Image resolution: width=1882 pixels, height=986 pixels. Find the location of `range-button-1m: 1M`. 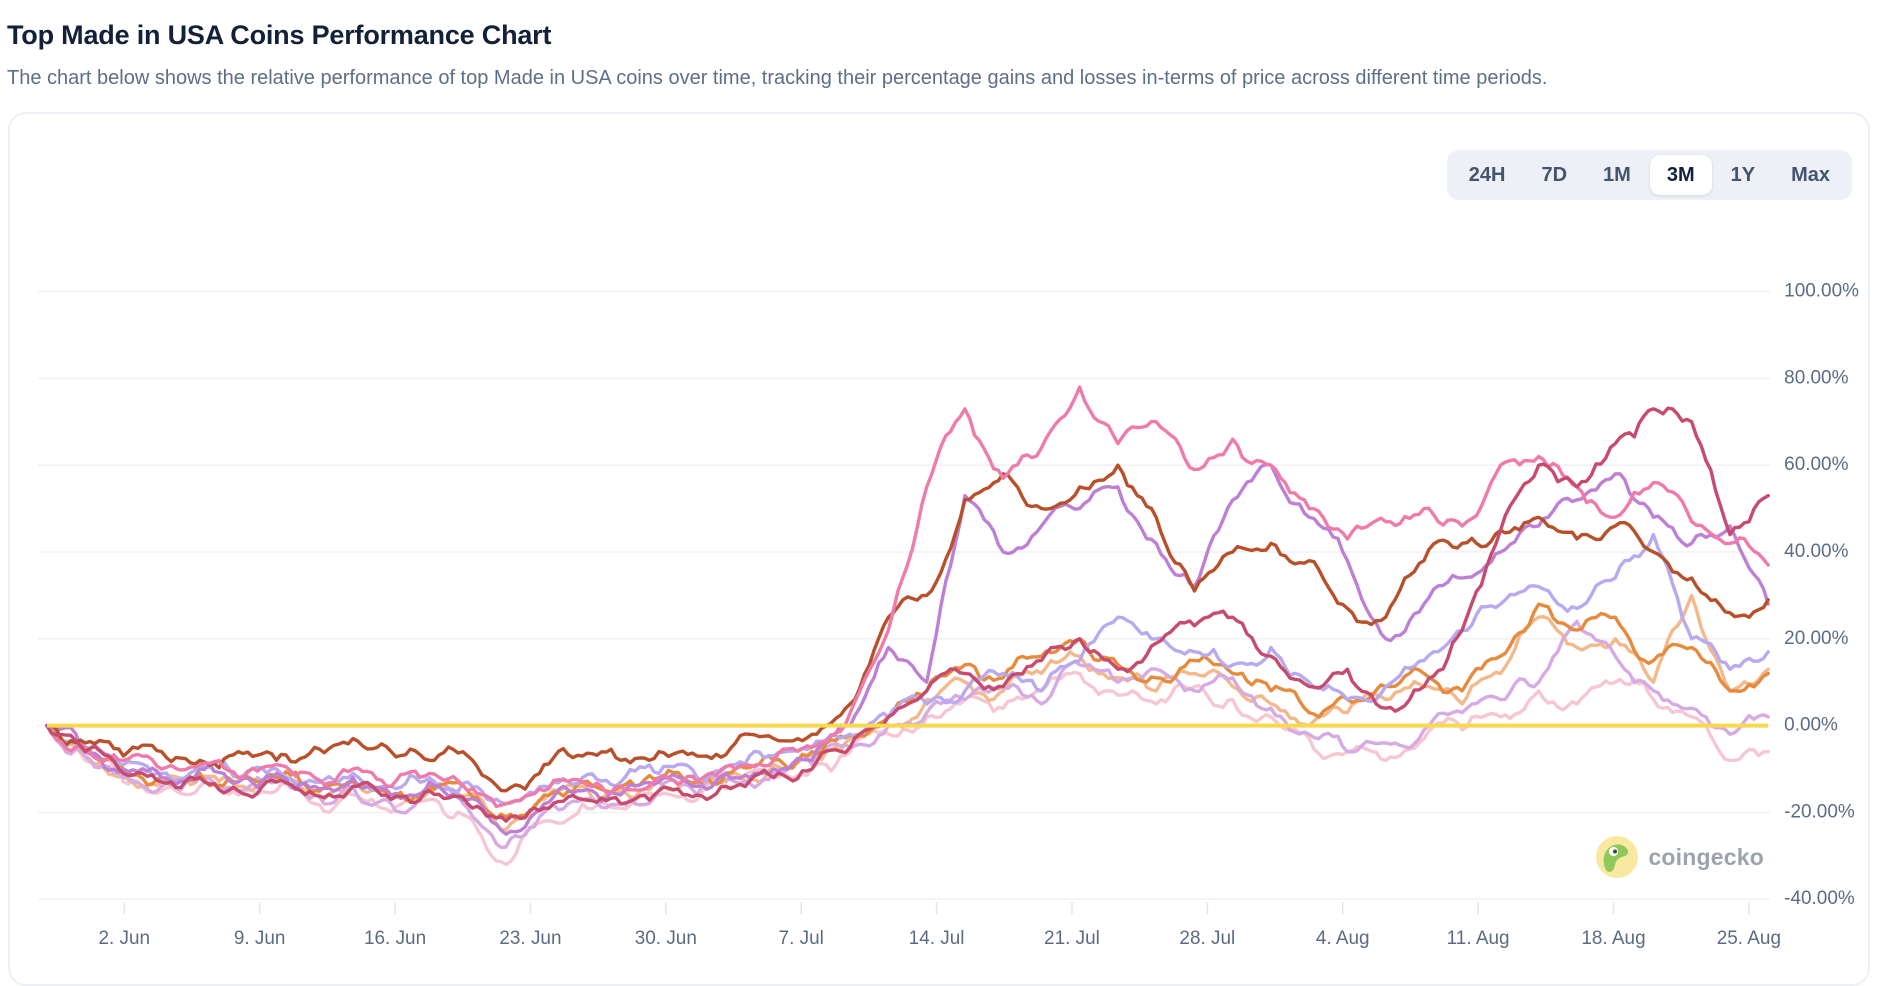

range-button-1m: 1M is located at coordinates (1617, 175).